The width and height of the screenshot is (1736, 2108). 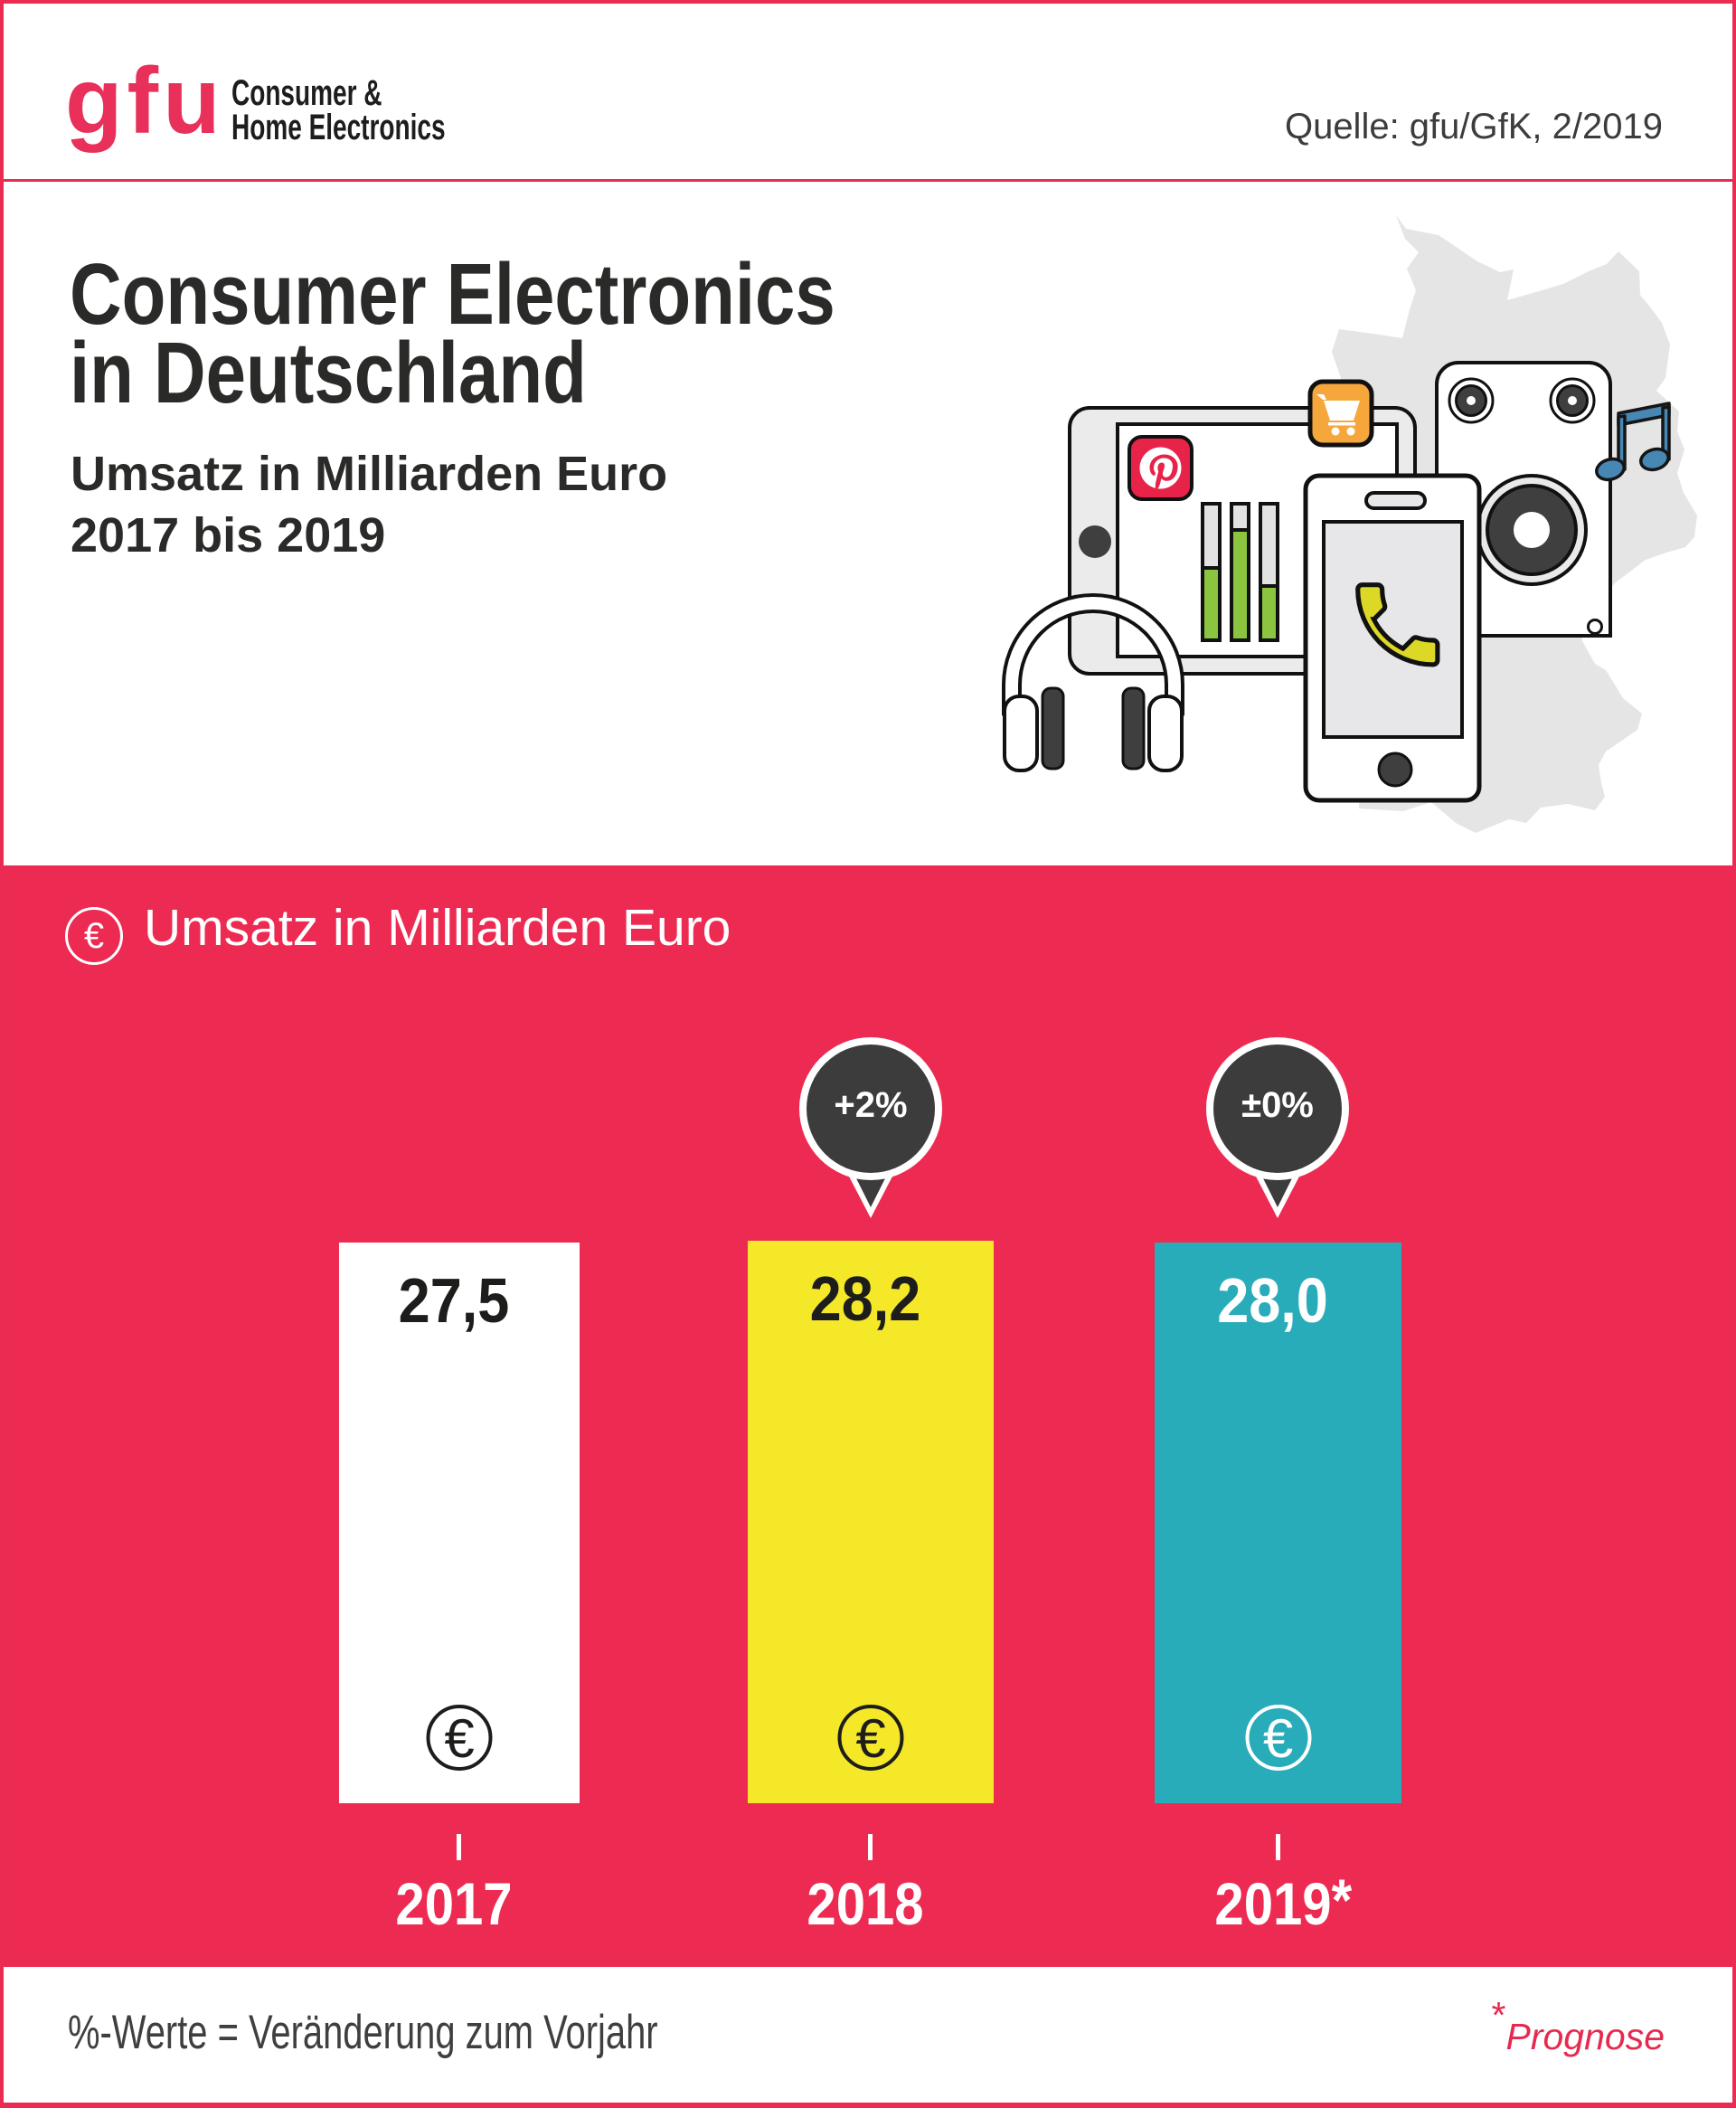 What do you see at coordinates (1277, 1105) in the screenshot?
I see `svg-text: ±0%` at bounding box center [1277, 1105].